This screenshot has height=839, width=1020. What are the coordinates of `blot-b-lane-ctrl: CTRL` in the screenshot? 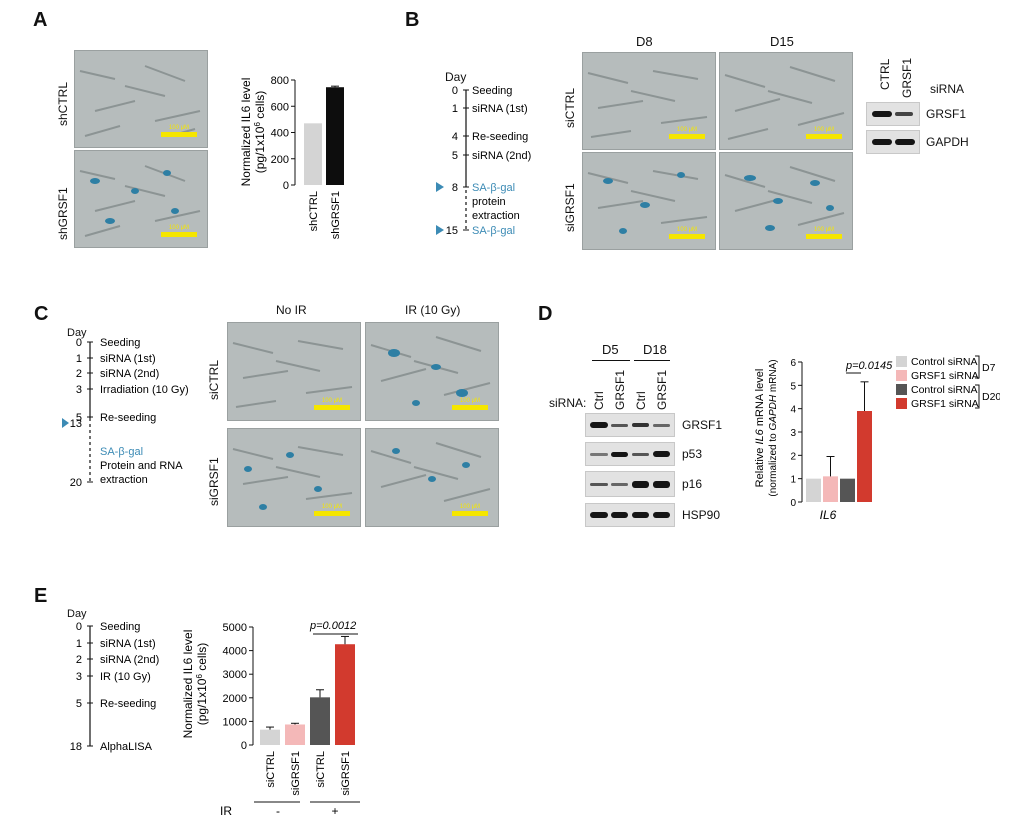 It's located at (885, 74).